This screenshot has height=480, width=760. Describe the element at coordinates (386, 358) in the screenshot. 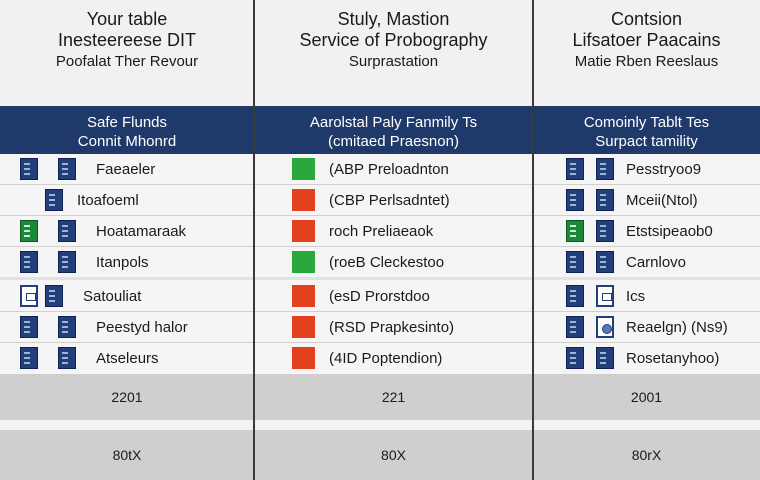

I see `row-label: (4ID Poptendion)` at that location.